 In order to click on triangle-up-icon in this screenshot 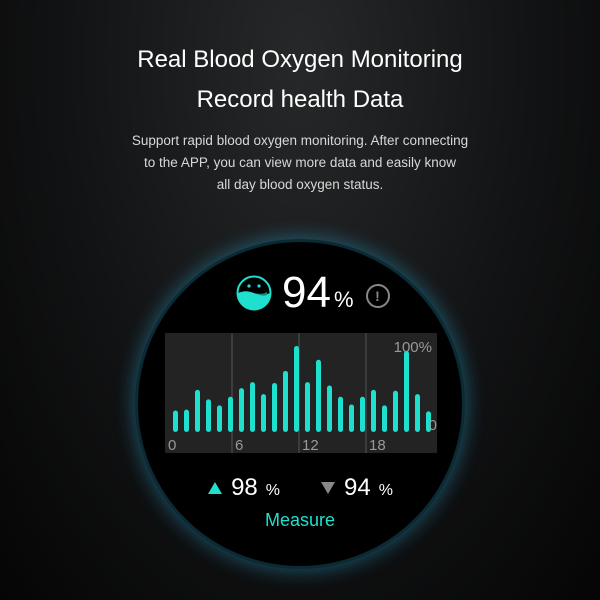, I will do `click(215, 488)`.